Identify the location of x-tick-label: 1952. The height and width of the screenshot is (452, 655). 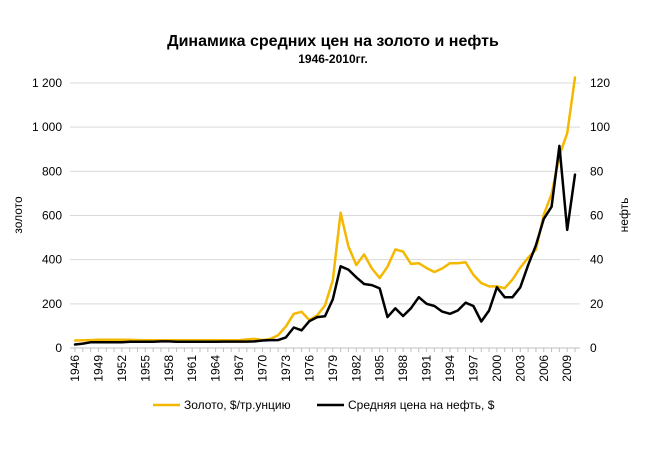
(122, 368).